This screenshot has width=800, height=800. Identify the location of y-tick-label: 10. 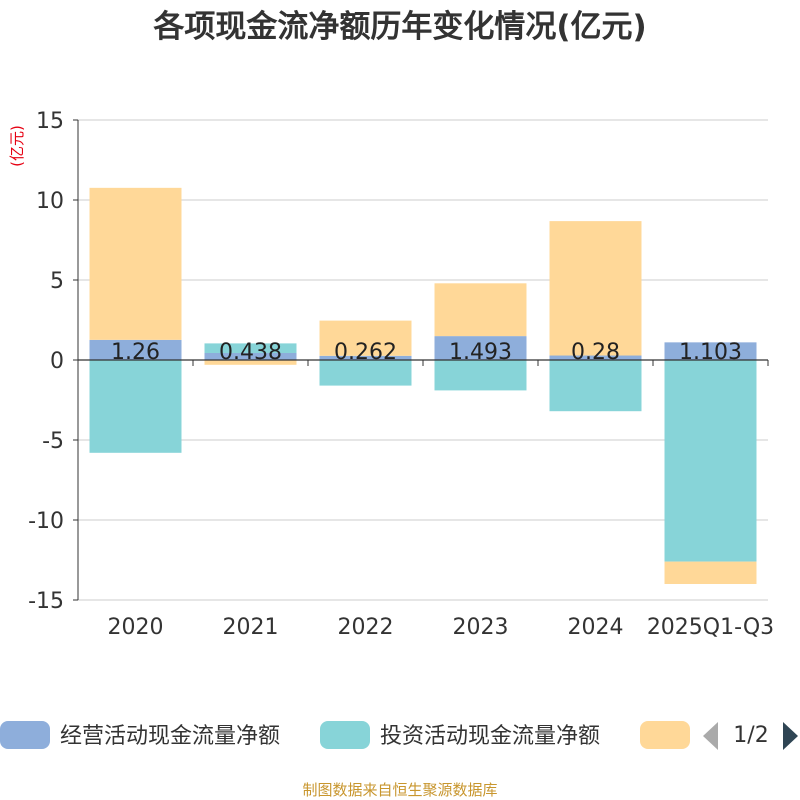
(50, 201).